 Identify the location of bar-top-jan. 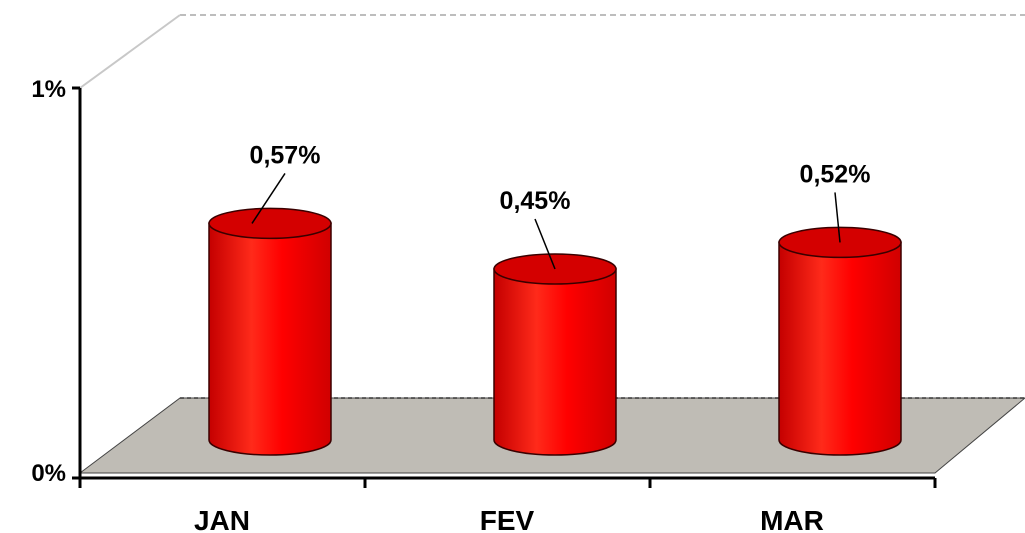
(270, 223).